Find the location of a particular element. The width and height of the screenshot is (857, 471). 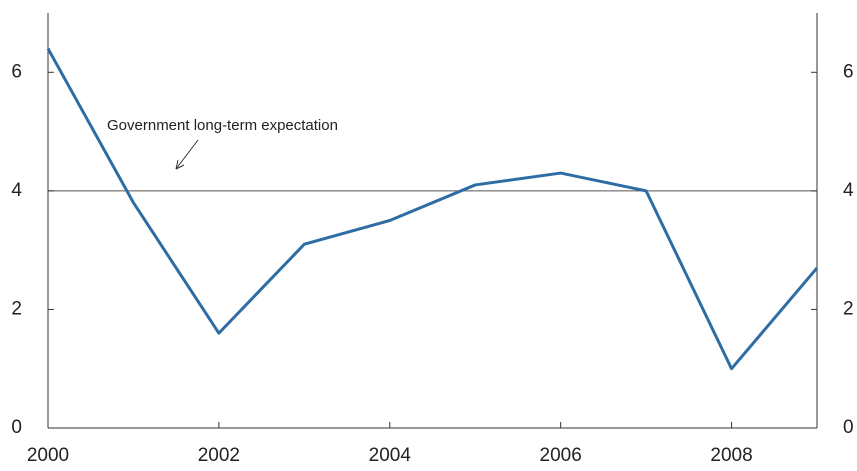

y2-tick-label: 4 is located at coordinates (848, 190).